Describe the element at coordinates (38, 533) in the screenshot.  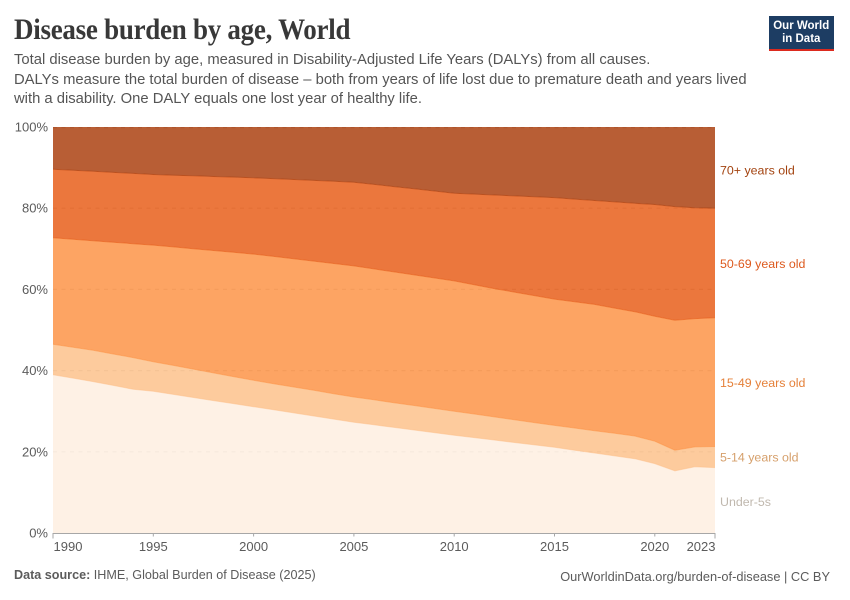
I see `svg-text: 0%` at that location.